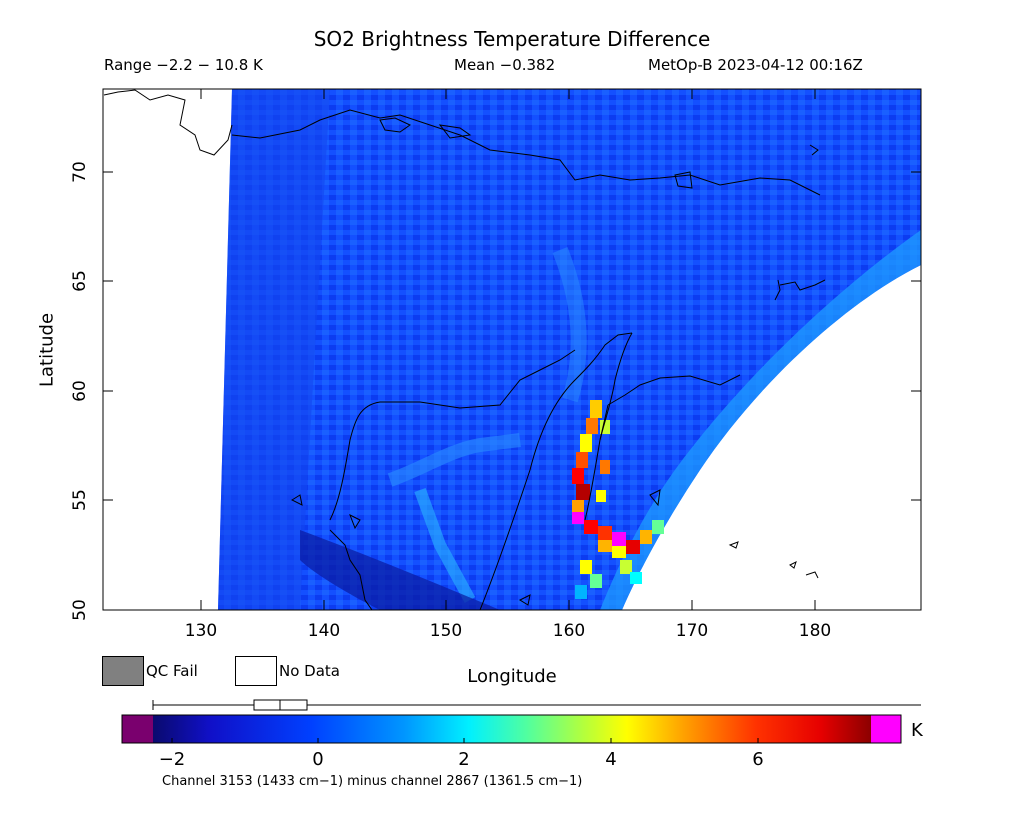 The width and height of the screenshot is (1024, 813). What do you see at coordinates (446, 631) in the screenshot?
I see `xtick-150: 150` at bounding box center [446, 631].